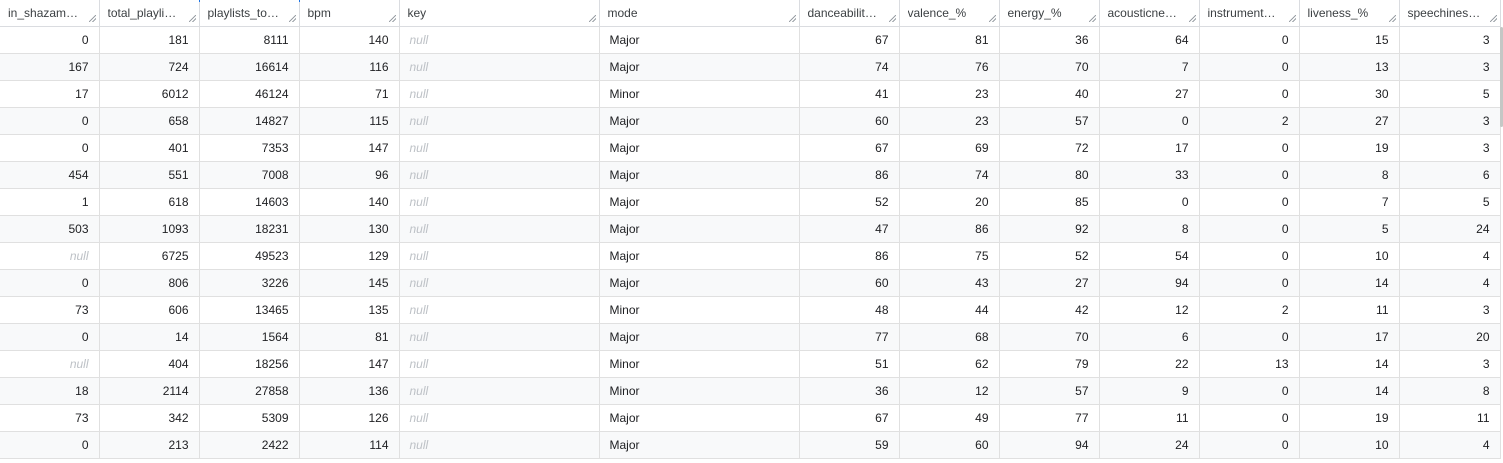  What do you see at coordinates (1149, 175) in the screenshot?
I see `table-cell: 33` at bounding box center [1149, 175].